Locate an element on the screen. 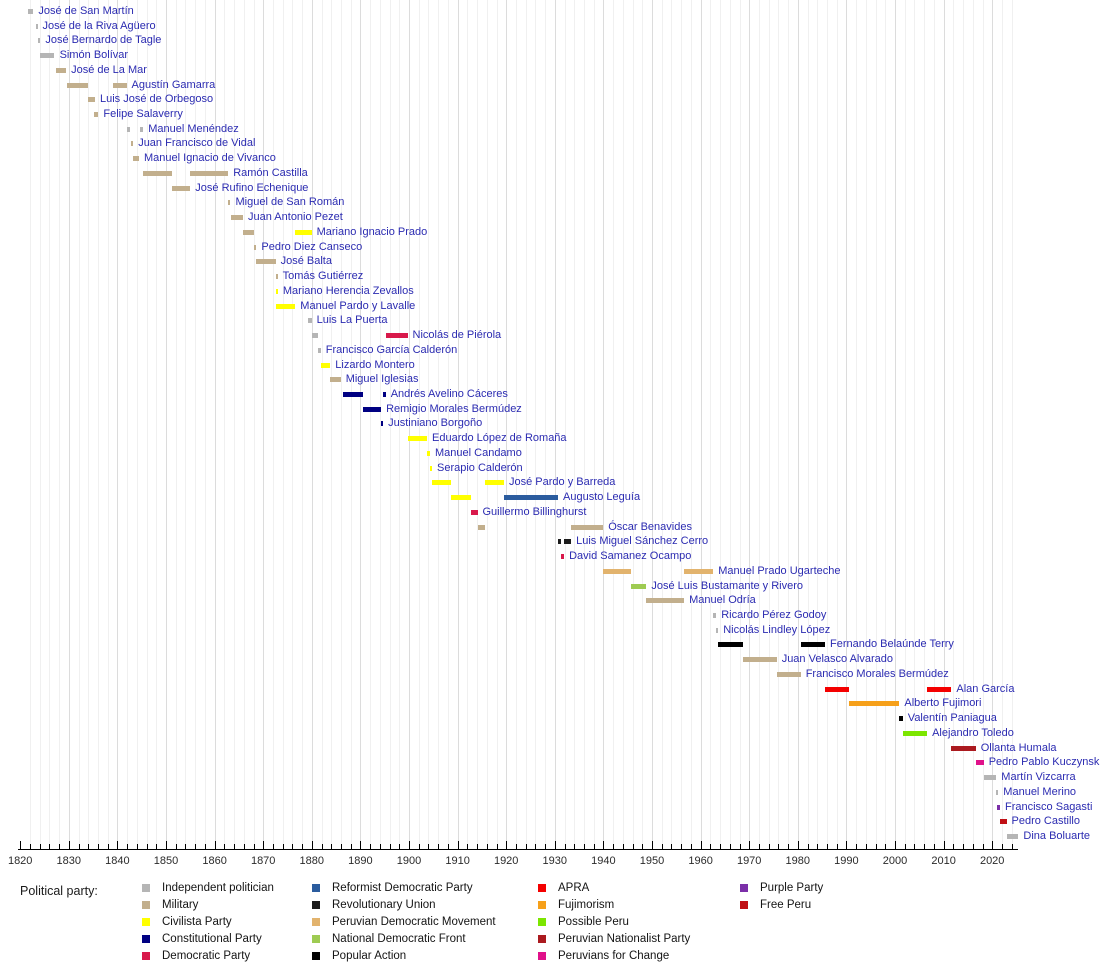  president-label: Mariano Herencia Zevallos is located at coordinates (348, 290).